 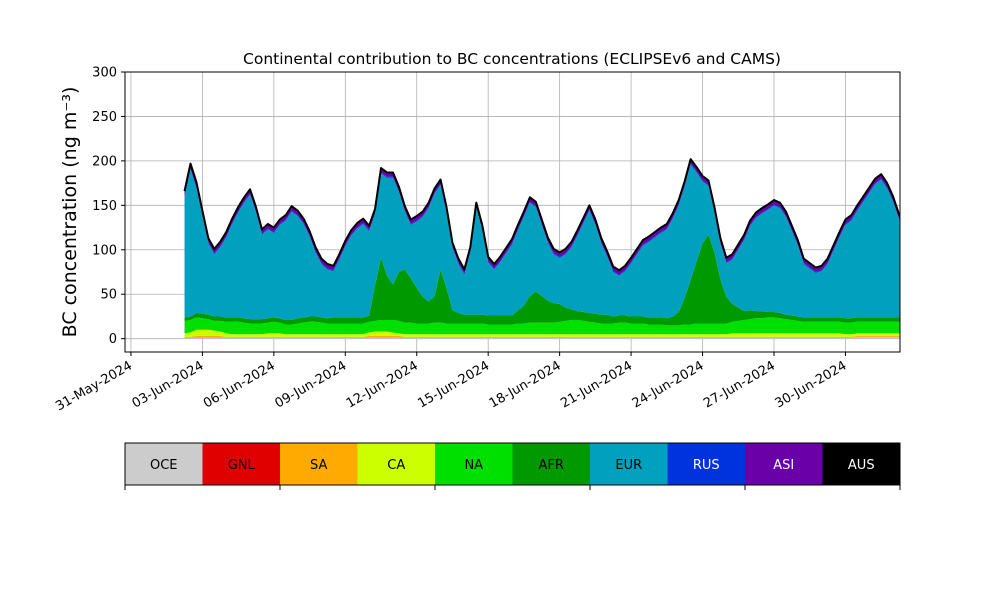 I want to click on legend-swatch-oce, so click(x=164, y=464).